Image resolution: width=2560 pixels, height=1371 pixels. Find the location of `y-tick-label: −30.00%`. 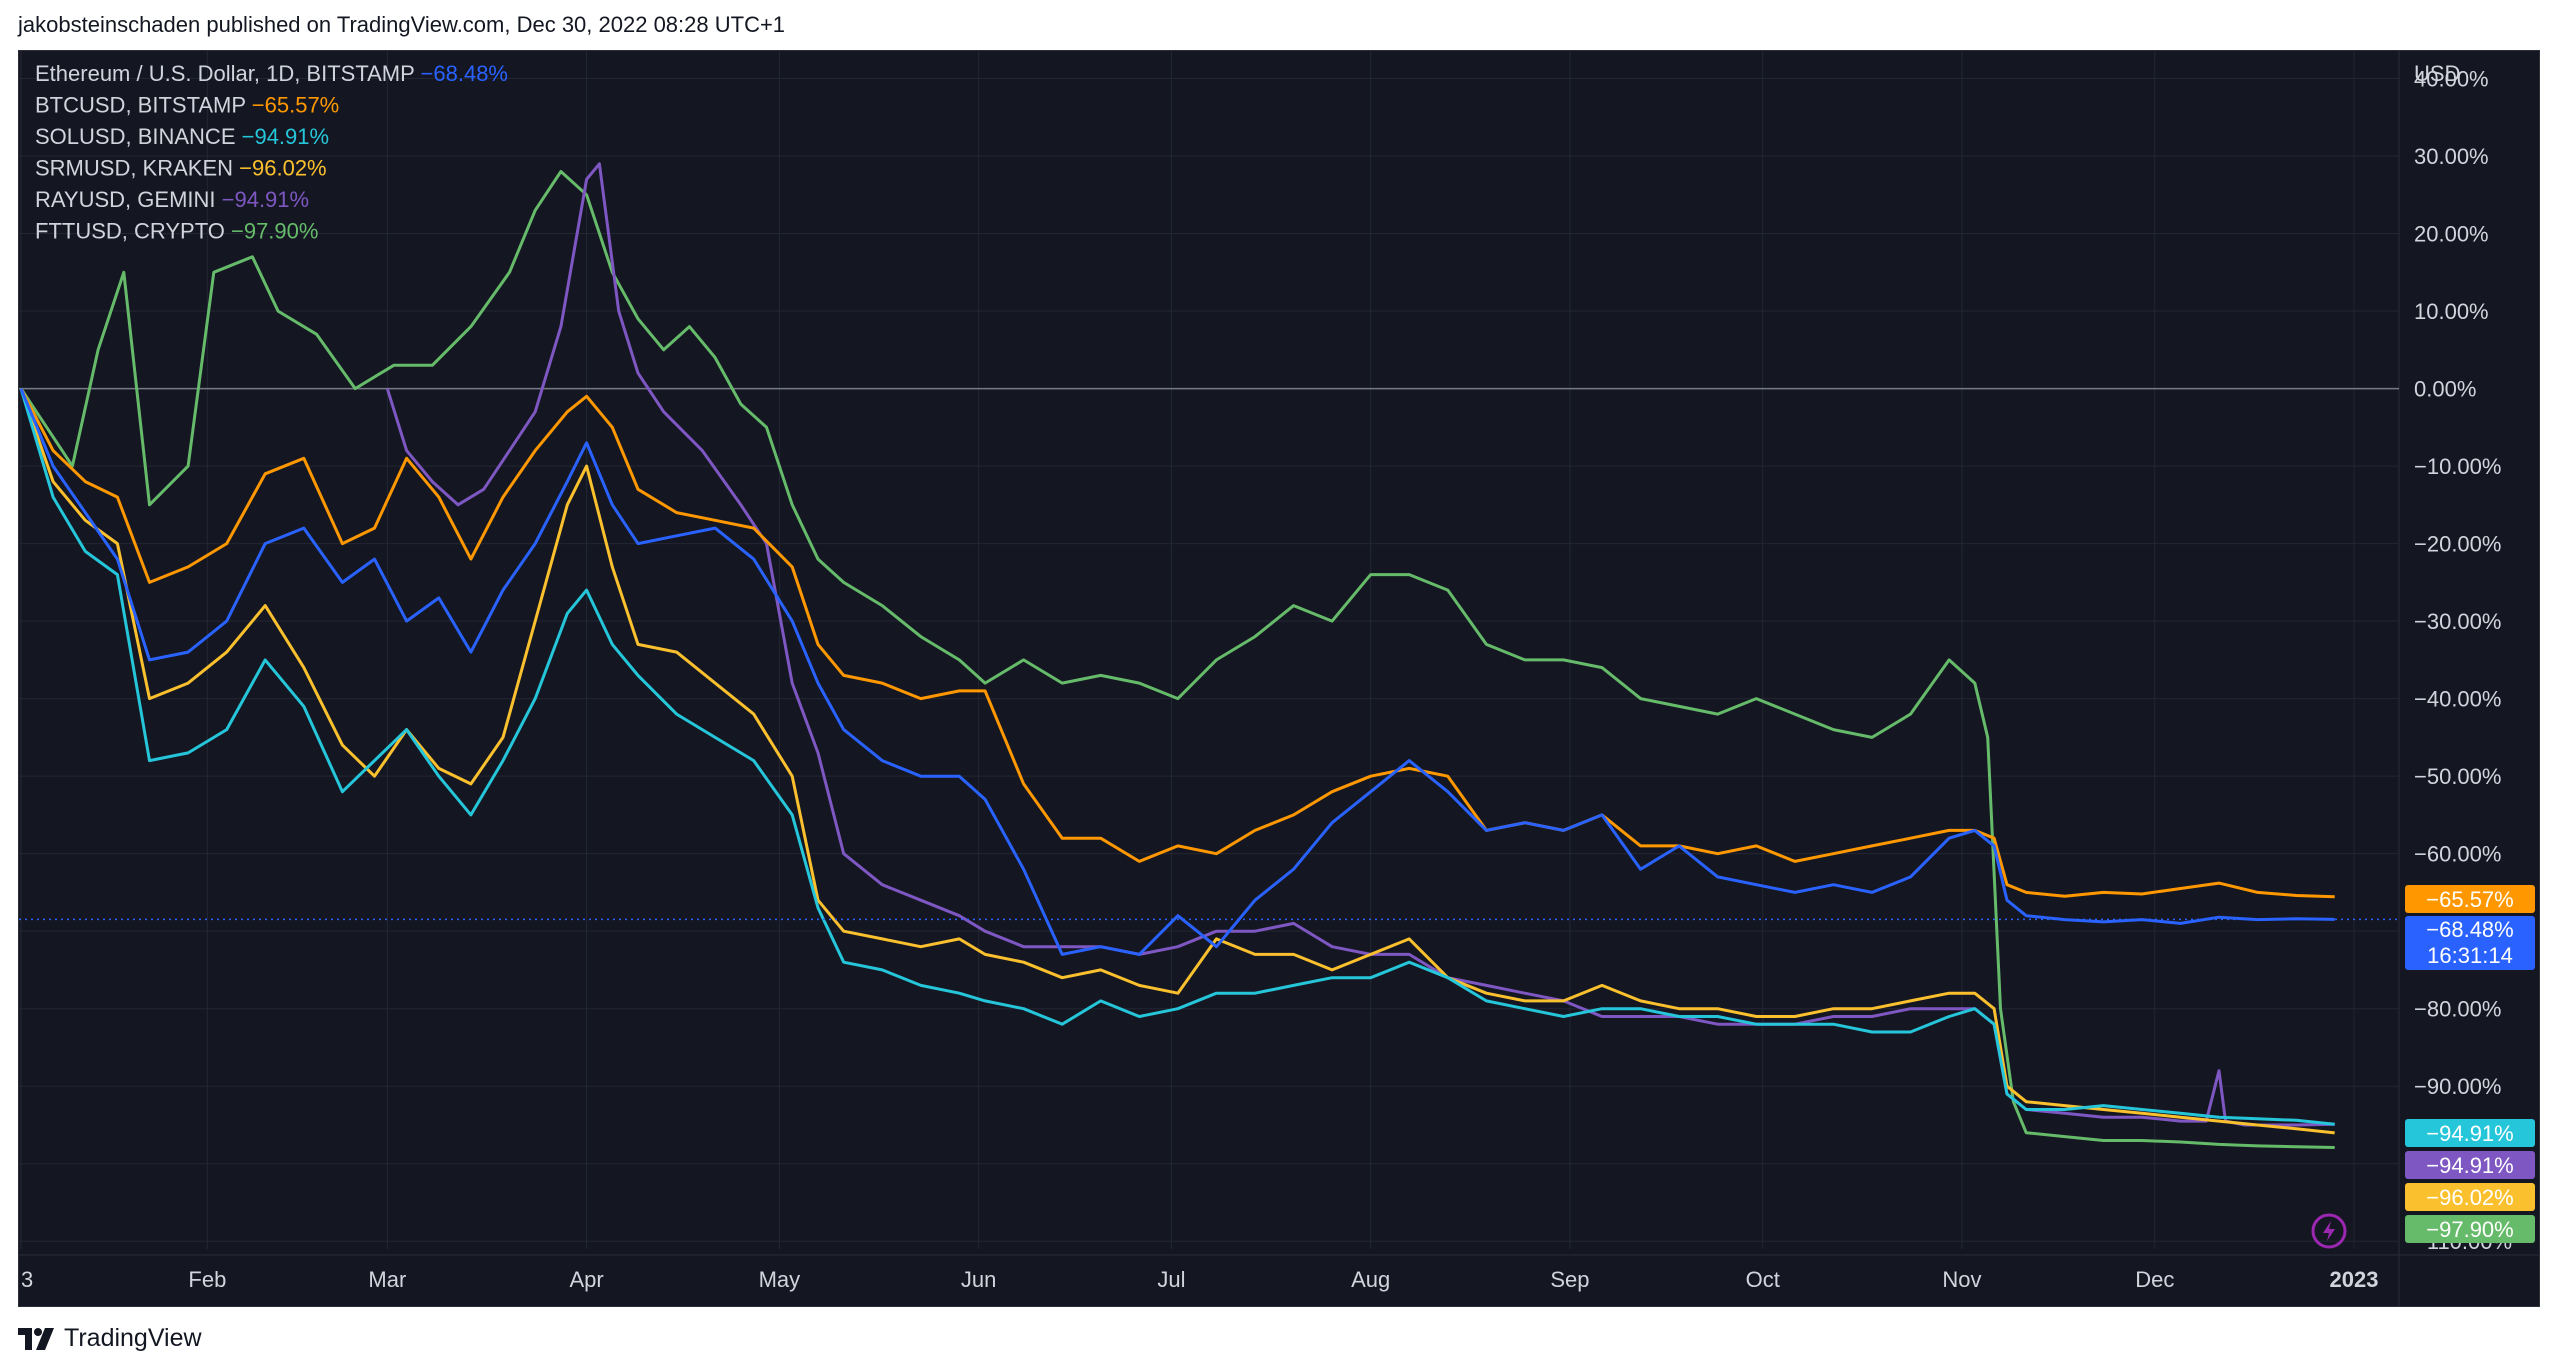

y-tick-label: −30.00% is located at coordinates (2457, 621).